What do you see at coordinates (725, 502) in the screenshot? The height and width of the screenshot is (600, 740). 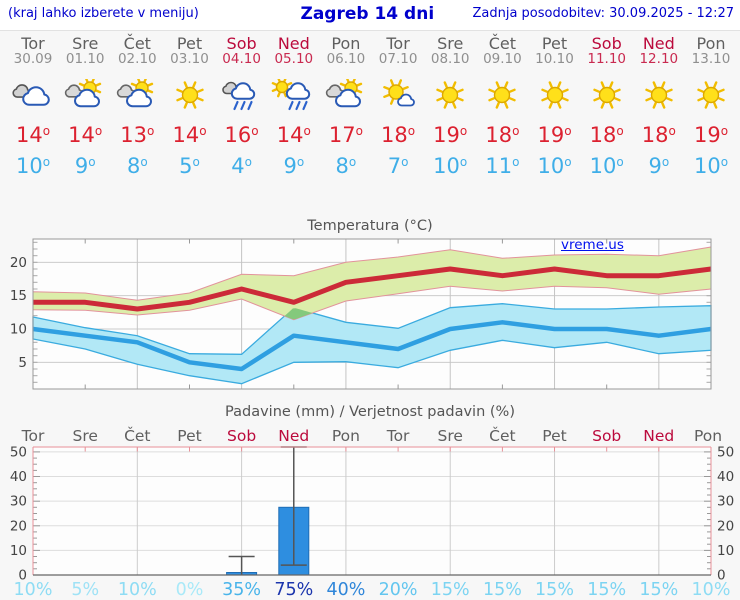 I see `y-axis-label-right: 30` at bounding box center [725, 502].